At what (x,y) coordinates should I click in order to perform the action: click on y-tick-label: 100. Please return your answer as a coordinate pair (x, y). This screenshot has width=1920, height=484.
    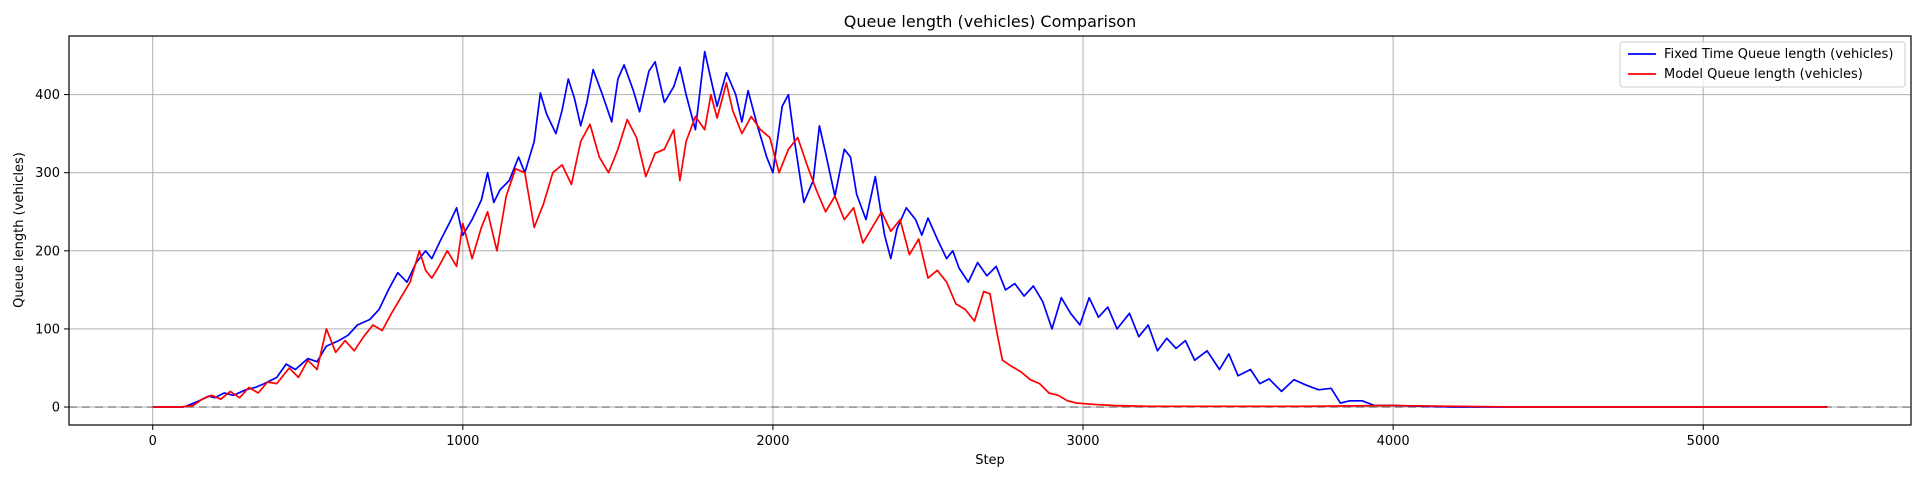
    Looking at the image, I should click on (47, 329).